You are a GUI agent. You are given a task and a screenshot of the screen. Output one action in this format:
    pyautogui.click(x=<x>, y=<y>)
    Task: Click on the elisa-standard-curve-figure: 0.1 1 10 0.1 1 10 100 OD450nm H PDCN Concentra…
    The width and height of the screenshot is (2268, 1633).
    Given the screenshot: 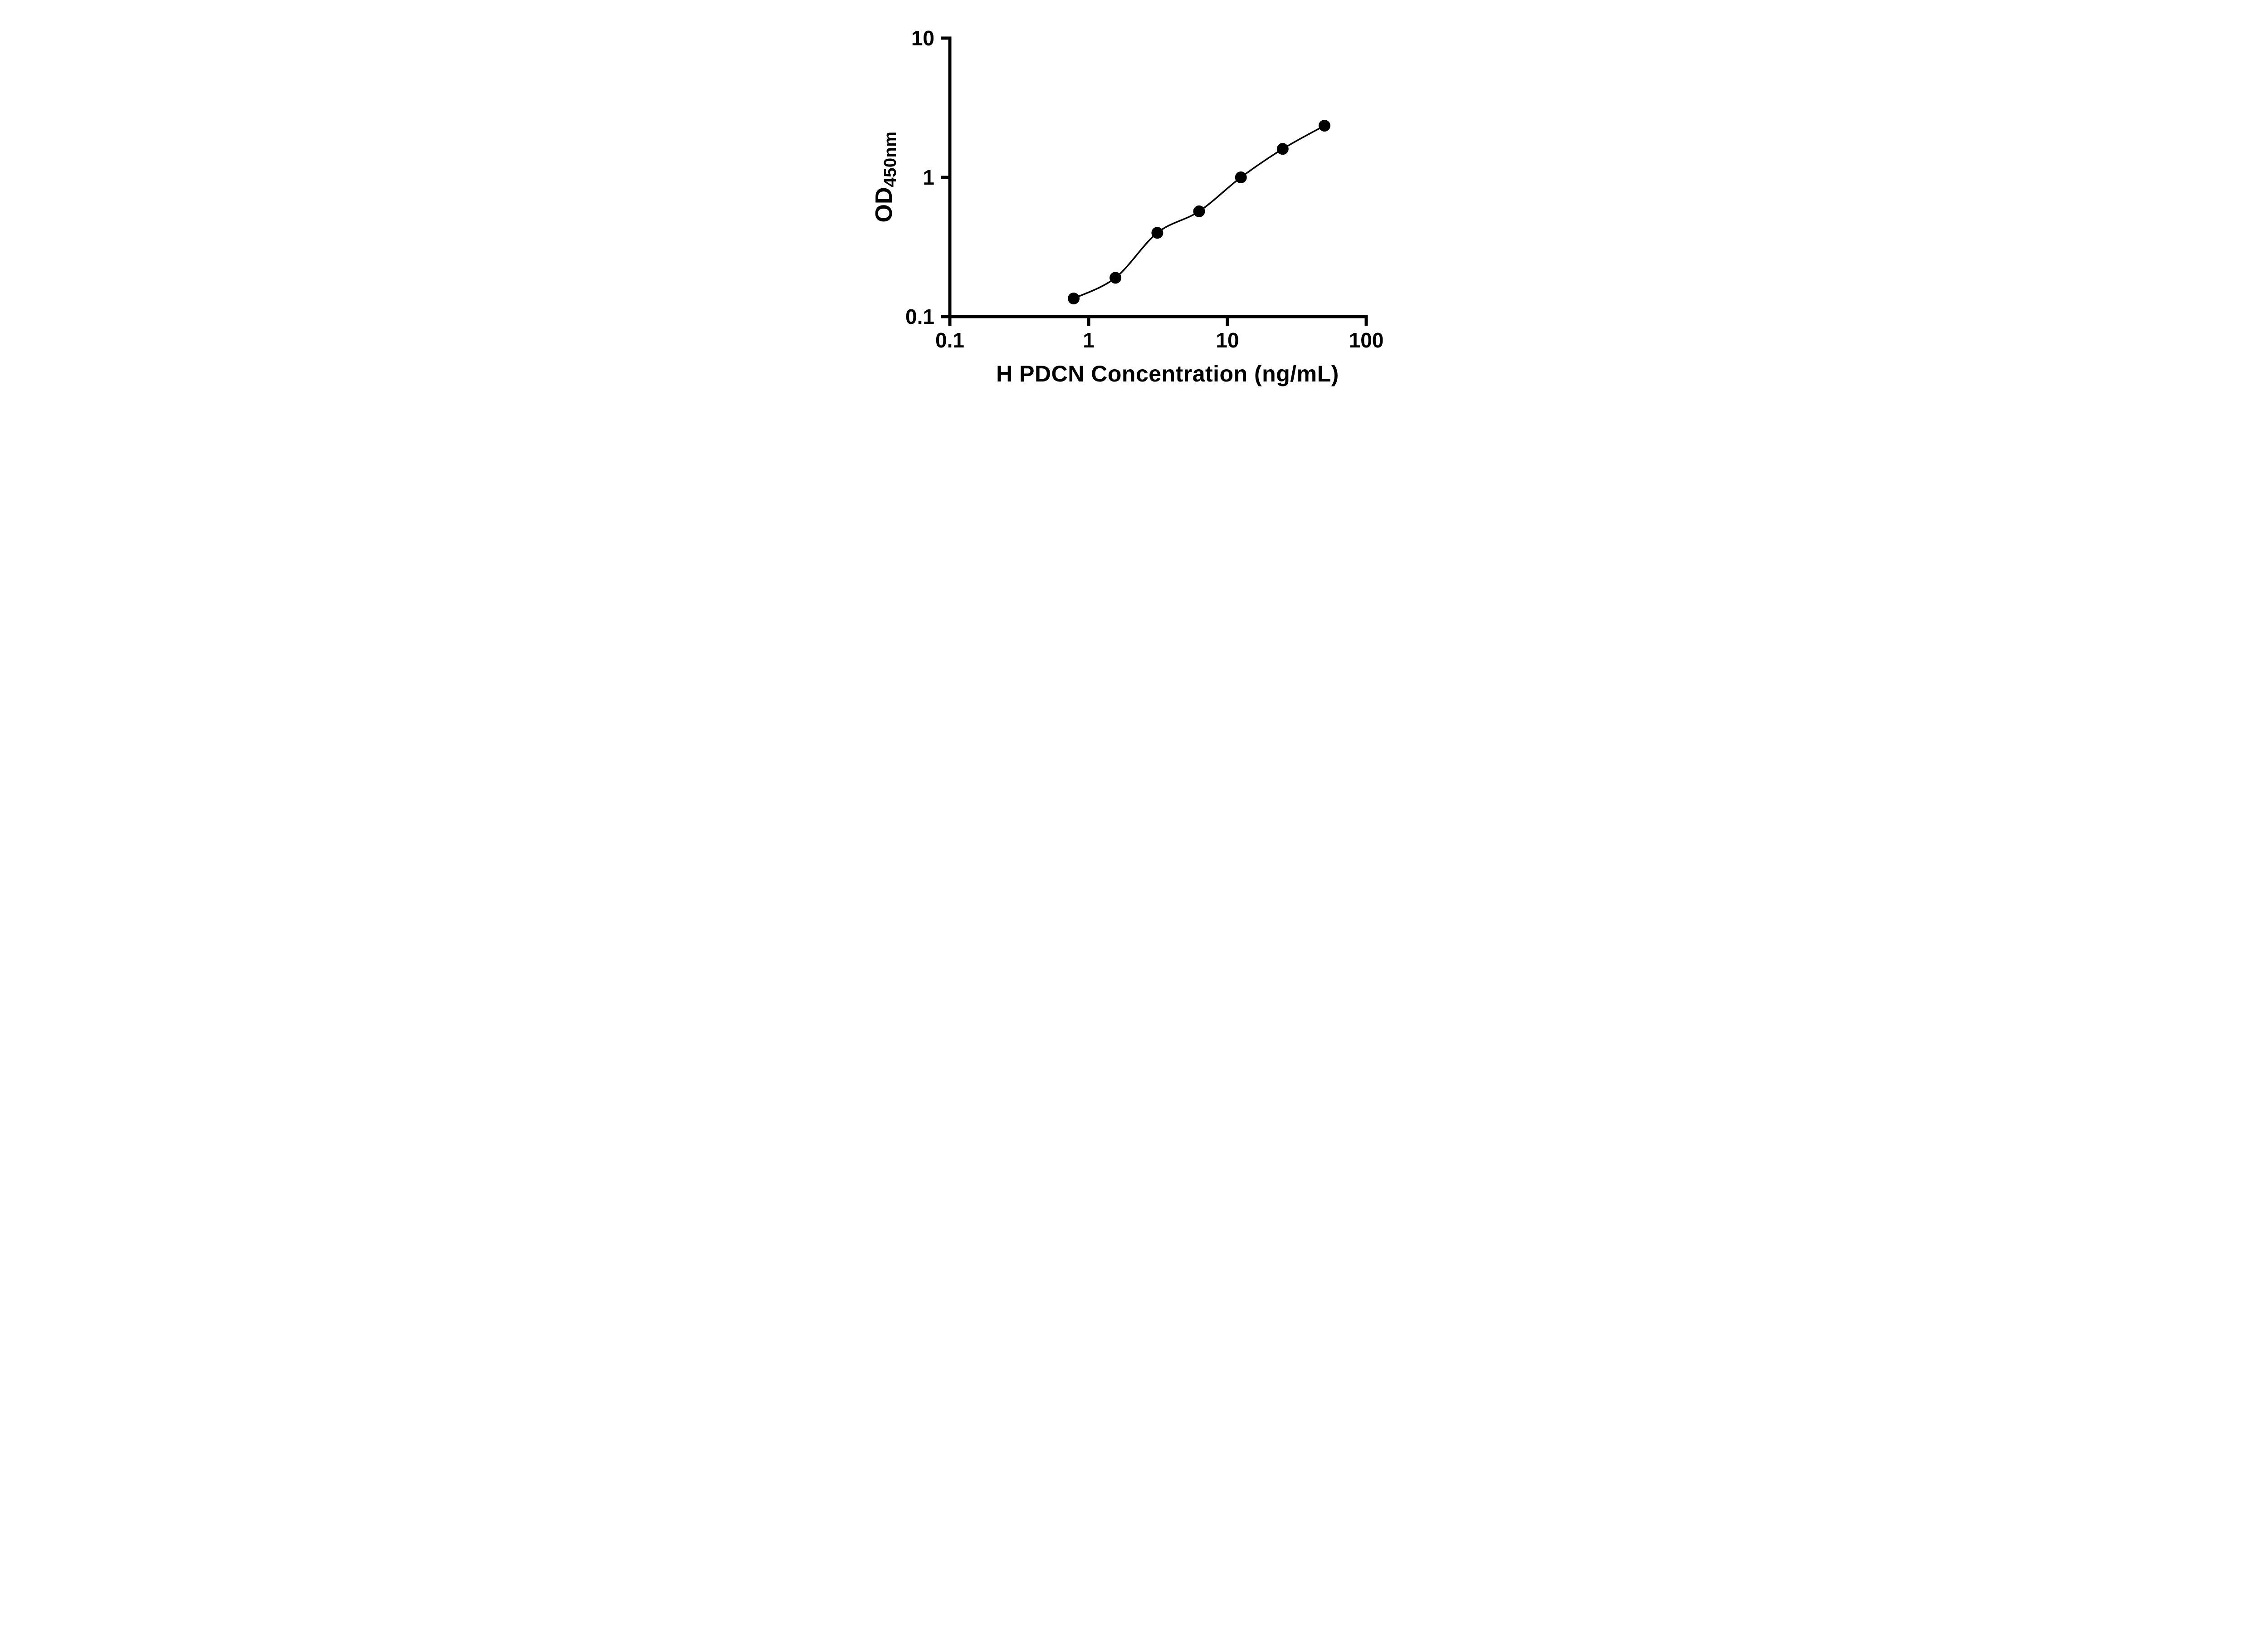 What is the action you would take?
    pyautogui.click(x=1134, y=204)
    